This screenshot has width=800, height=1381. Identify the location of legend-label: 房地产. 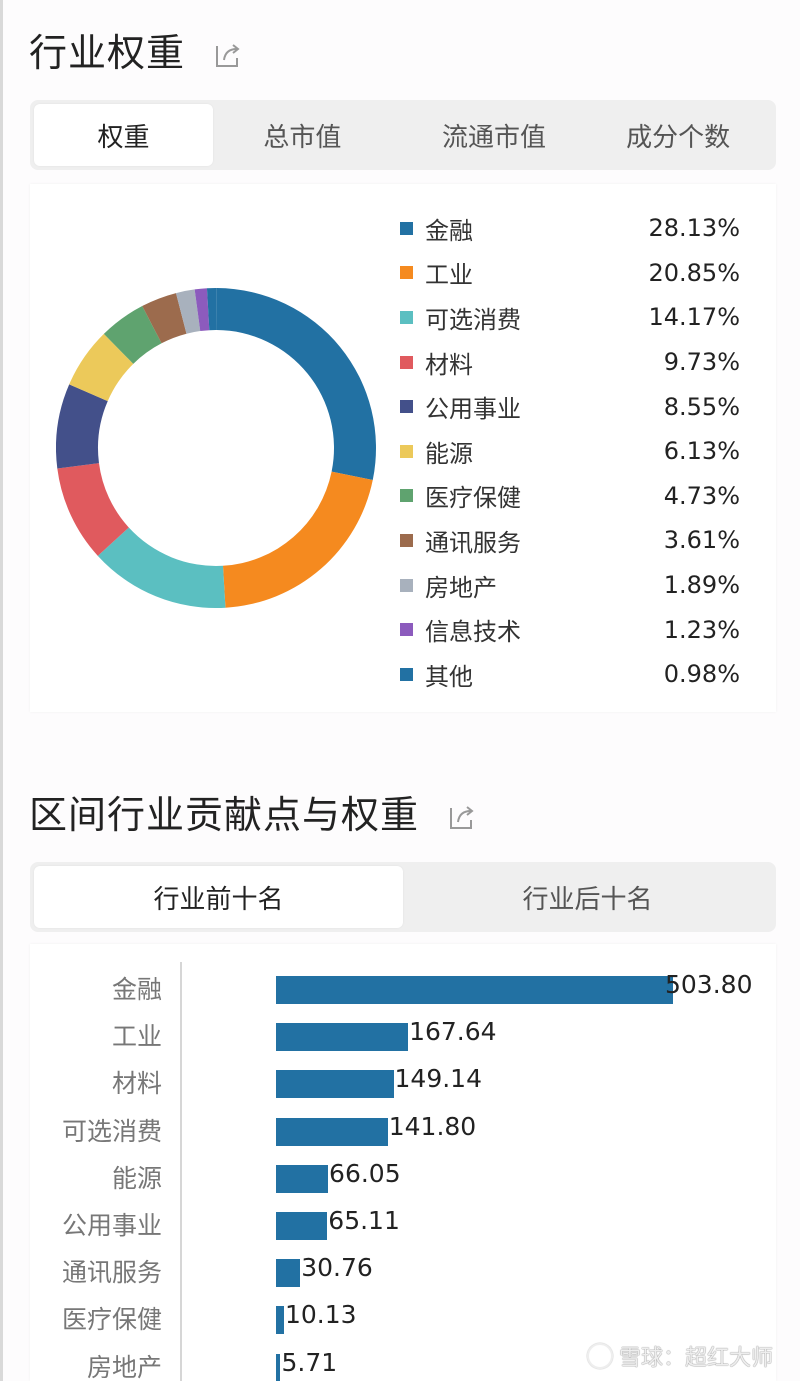
(461, 587).